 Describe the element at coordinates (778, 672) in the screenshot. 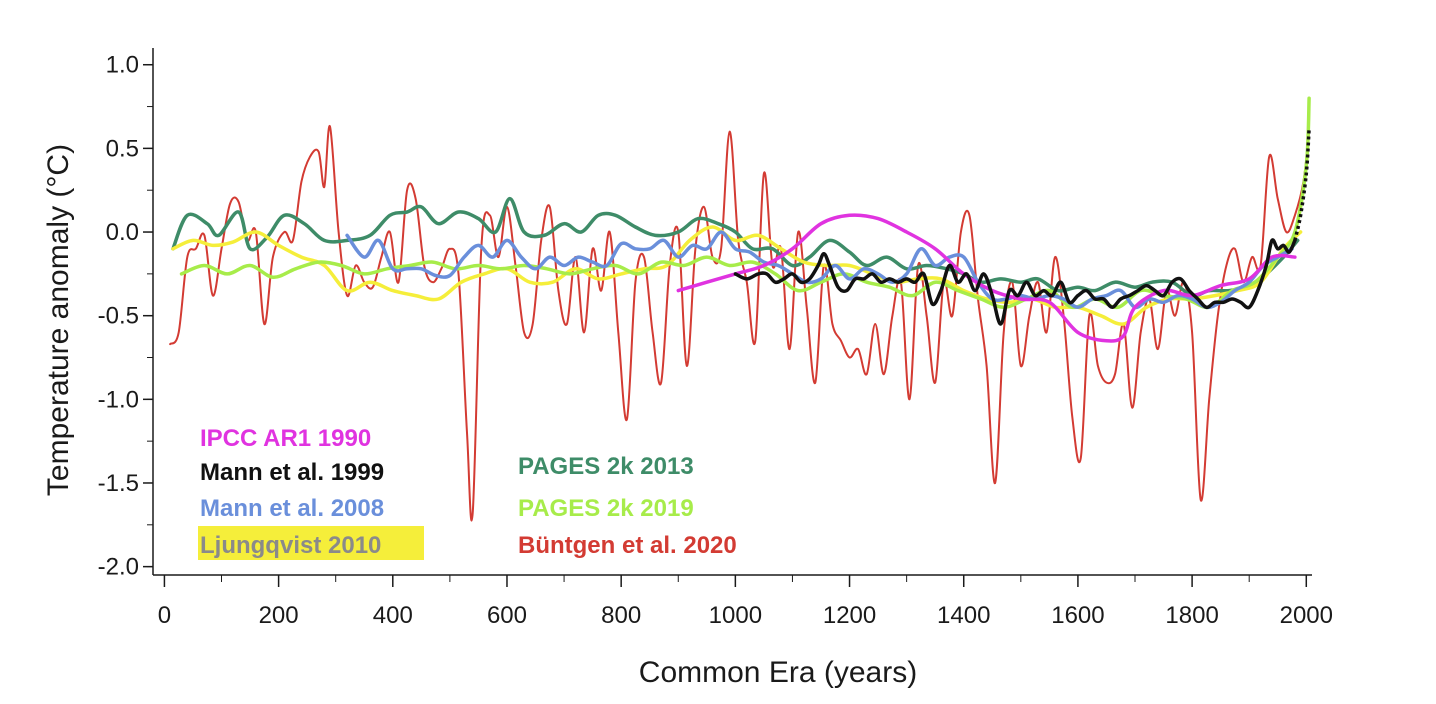

I see `x-axis-title: Common Era (years)` at that location.